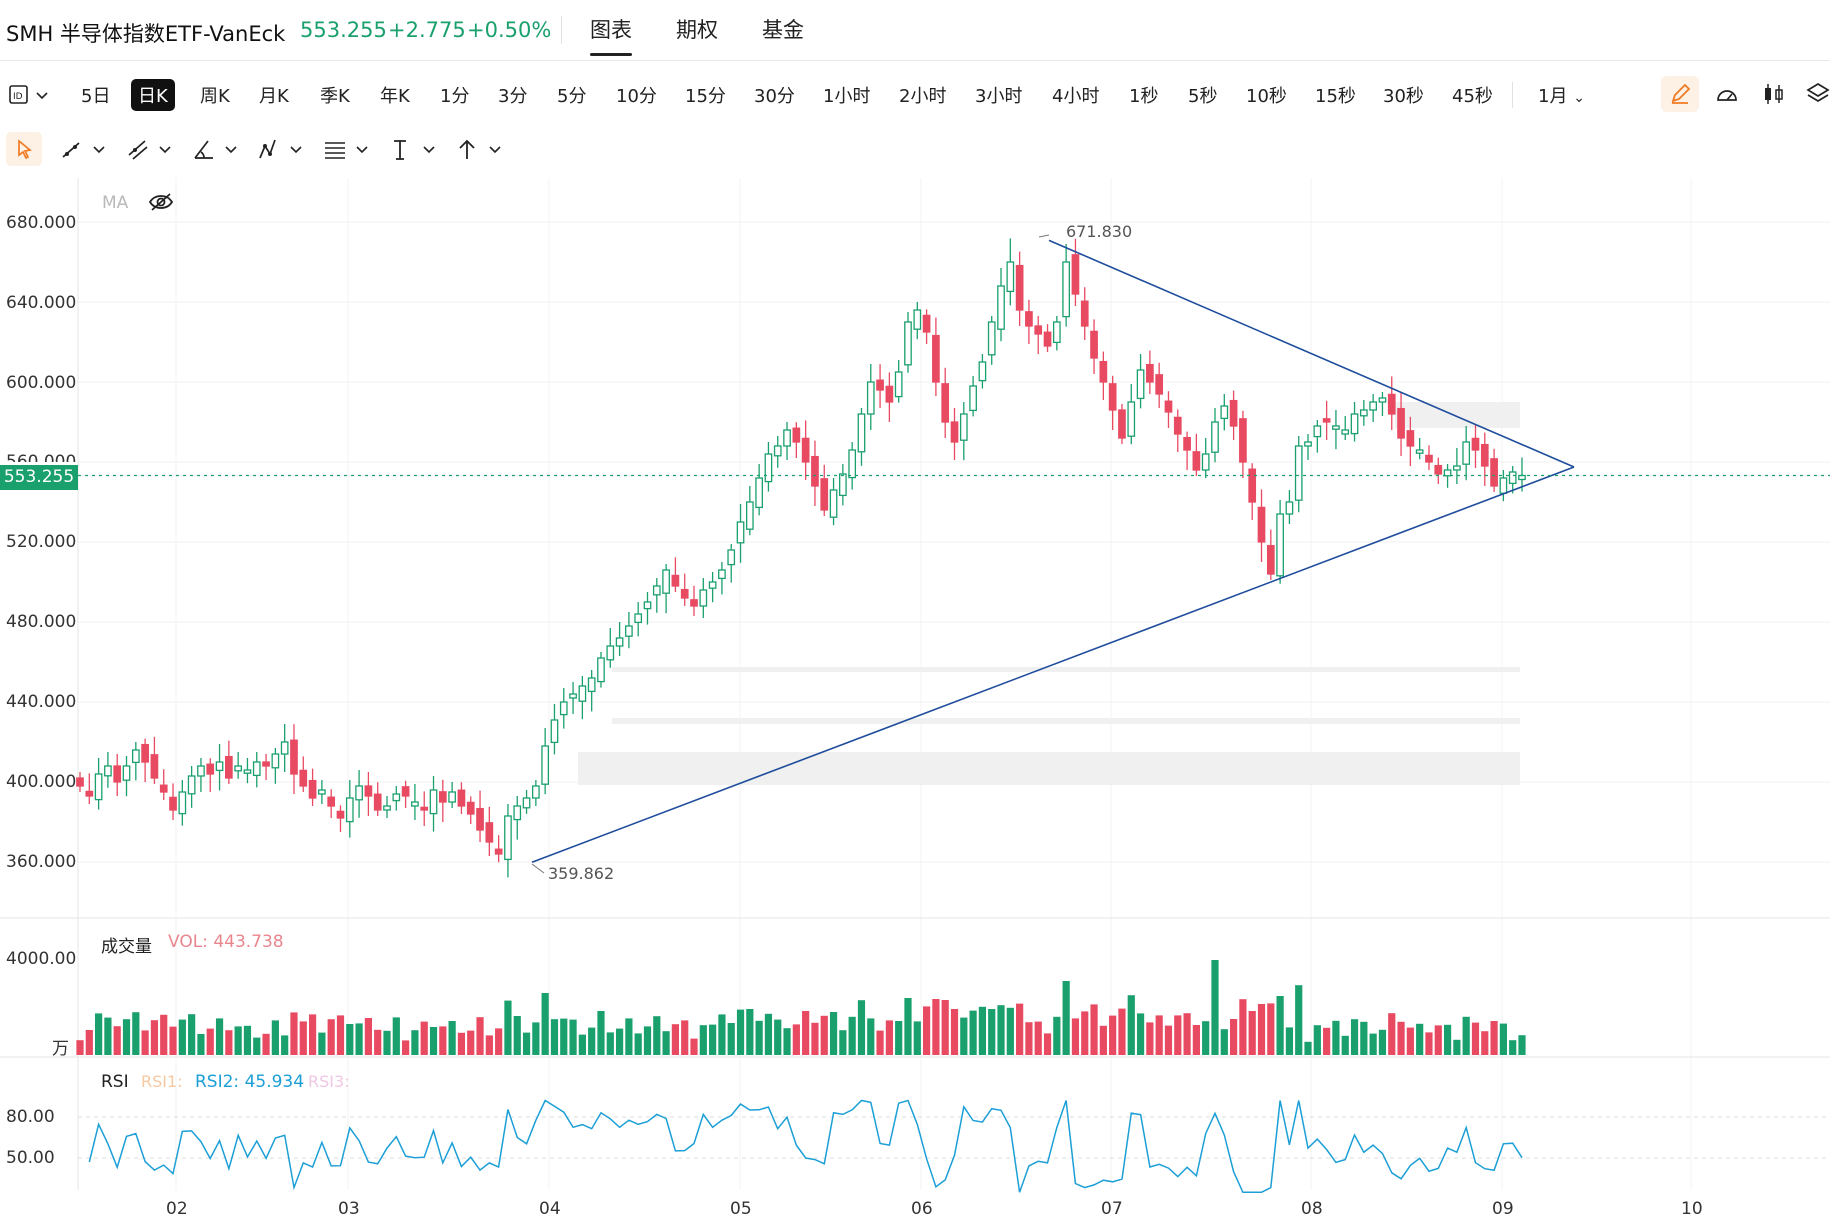 The width and height of the screenshot is (1830, 1219). I want to click on period-15s: 15秒, so click(1335, 96).